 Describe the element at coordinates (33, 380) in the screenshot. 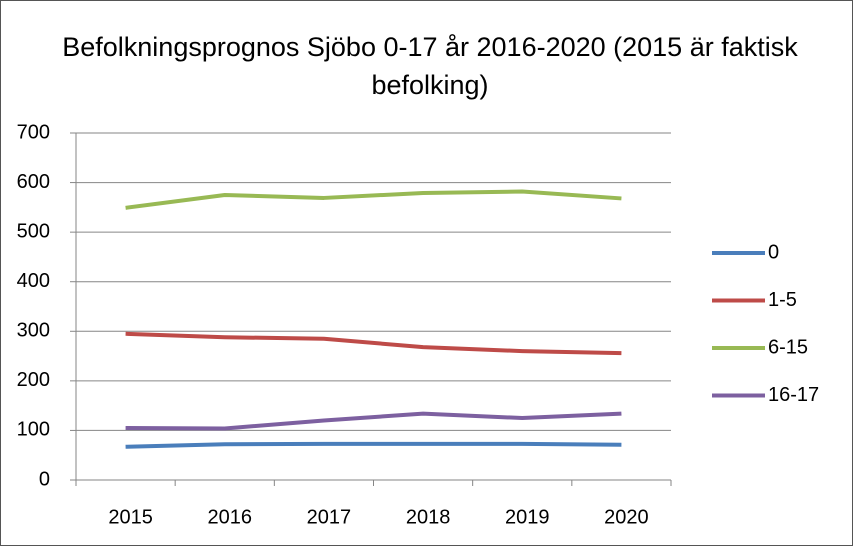

I see `y-tick-label: 200` at that location.